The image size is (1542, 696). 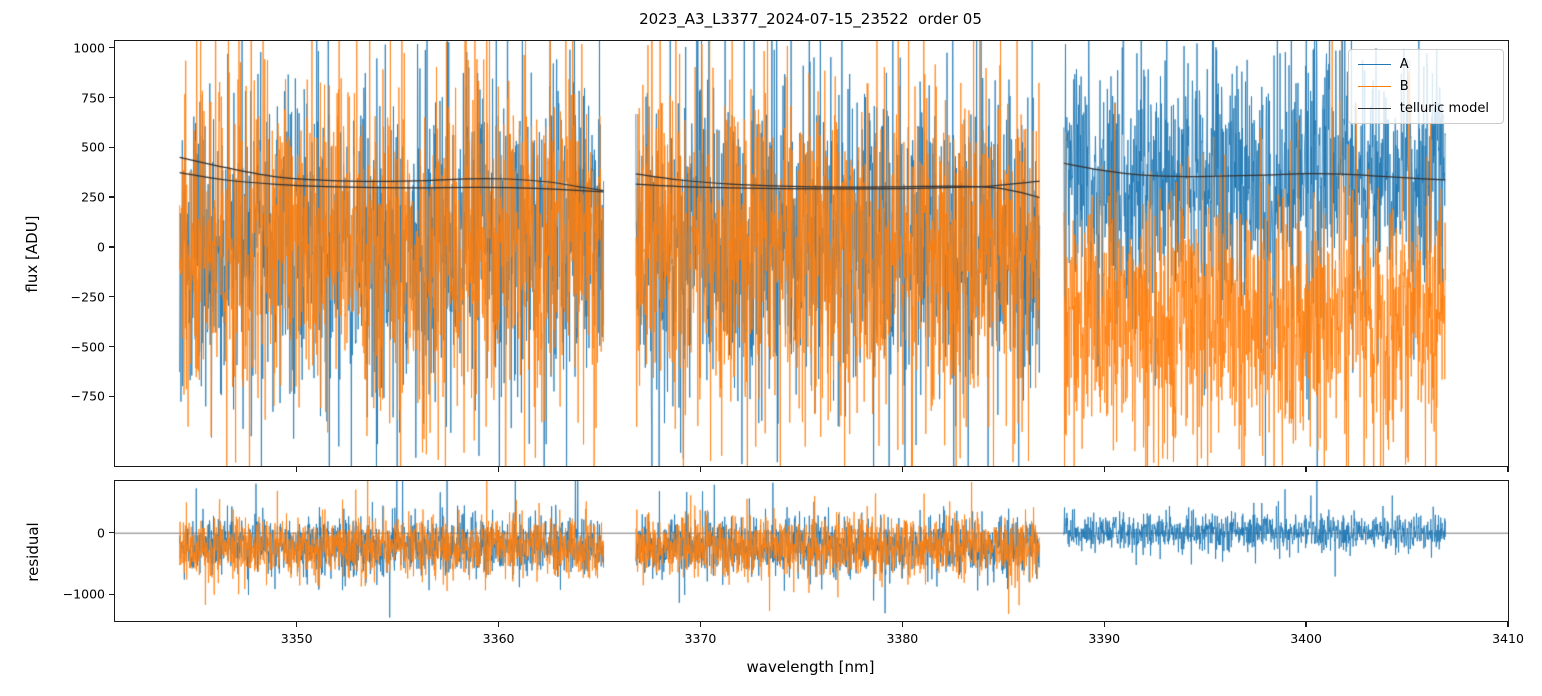 What do you see at coordinates (89, 48) in the screenshot?
I see `y-tick-label: 1000` at bounding box center [89, 48].